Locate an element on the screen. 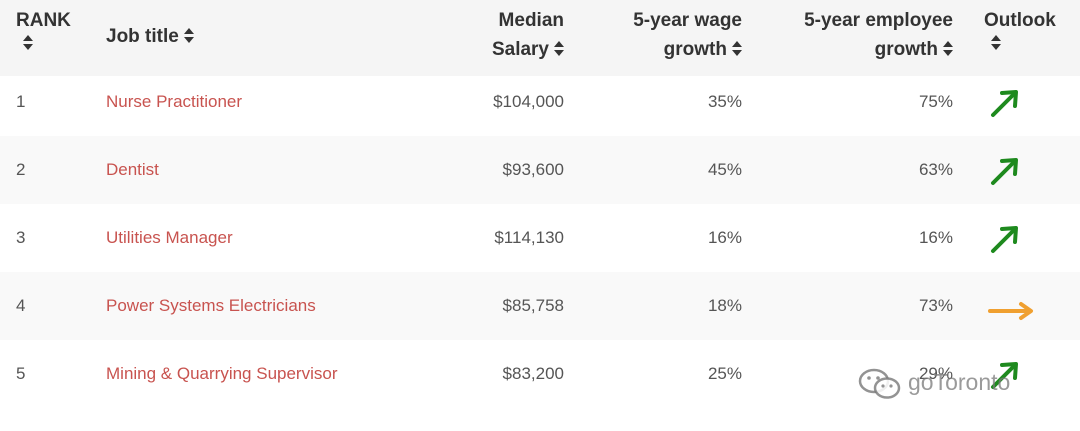 This screenshot has height=431, width=1080. employee-header-line2: growth is located at coordinates (906, 49).